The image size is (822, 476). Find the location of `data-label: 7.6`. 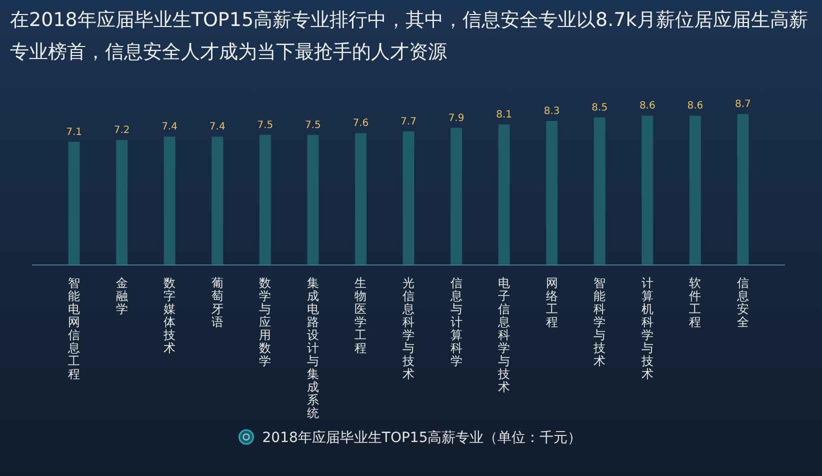

data-label: 7.6 is located at coordinates (360, 124).